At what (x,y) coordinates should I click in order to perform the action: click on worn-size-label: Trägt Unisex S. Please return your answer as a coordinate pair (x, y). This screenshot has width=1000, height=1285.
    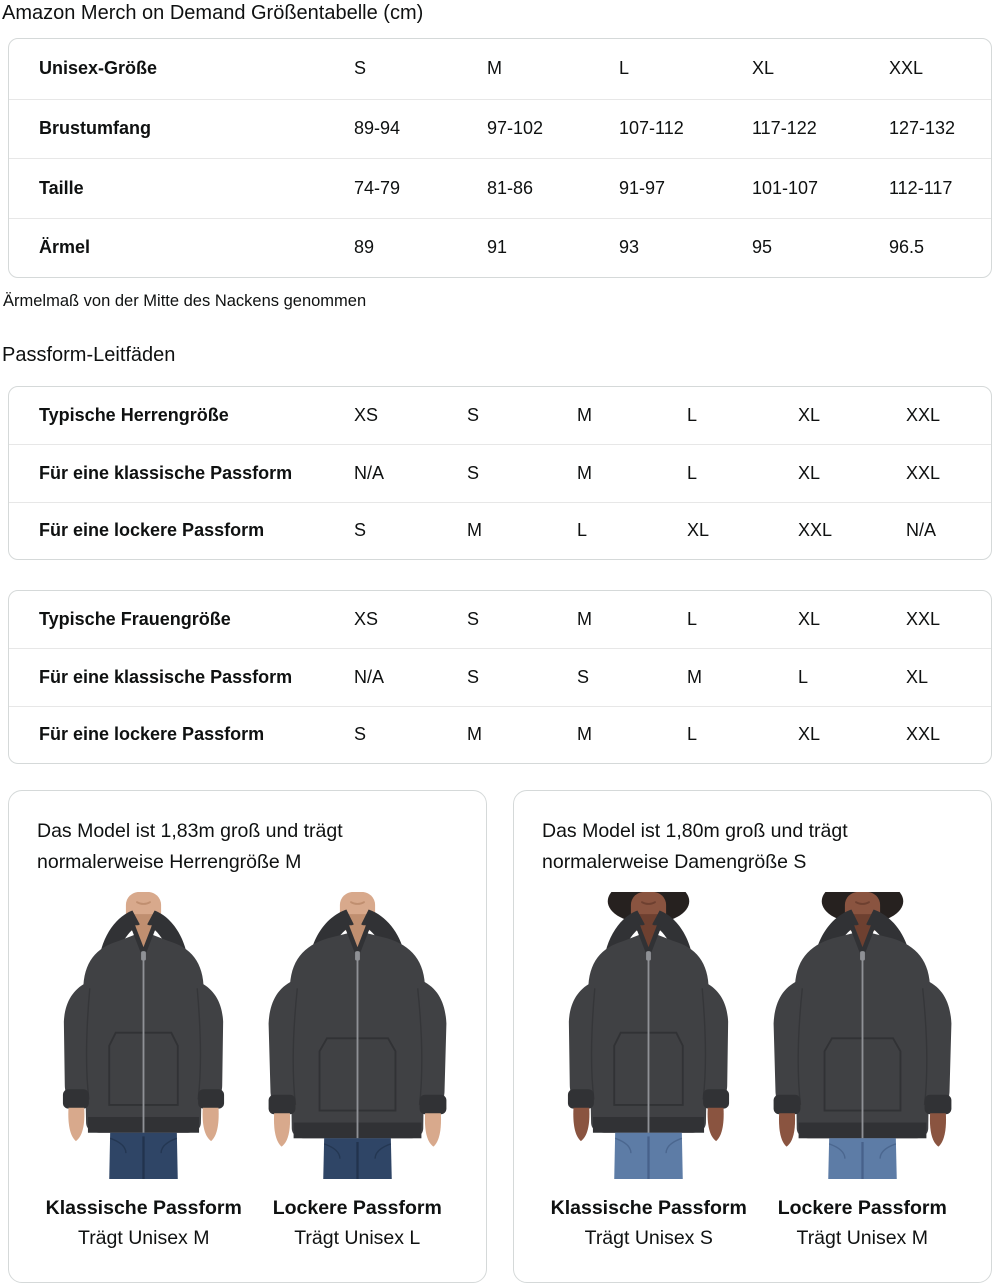
    Looking at the image, I should click on (648, 1238).